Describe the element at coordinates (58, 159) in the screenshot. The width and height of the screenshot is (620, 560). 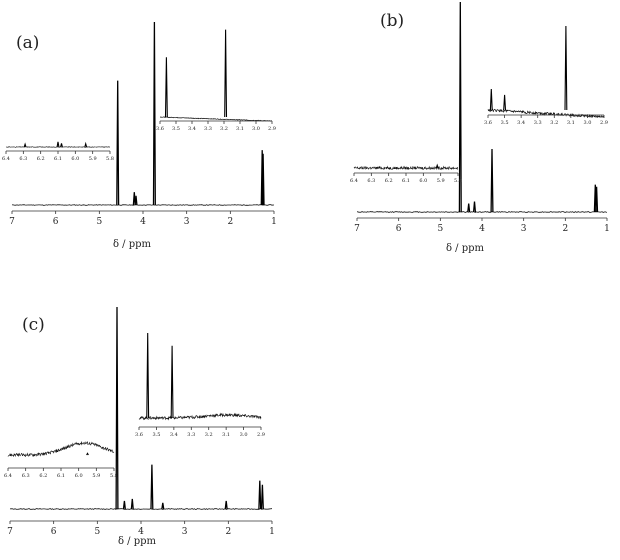
I see `inset-a-0-tick-label-3: 6.1` at that location.